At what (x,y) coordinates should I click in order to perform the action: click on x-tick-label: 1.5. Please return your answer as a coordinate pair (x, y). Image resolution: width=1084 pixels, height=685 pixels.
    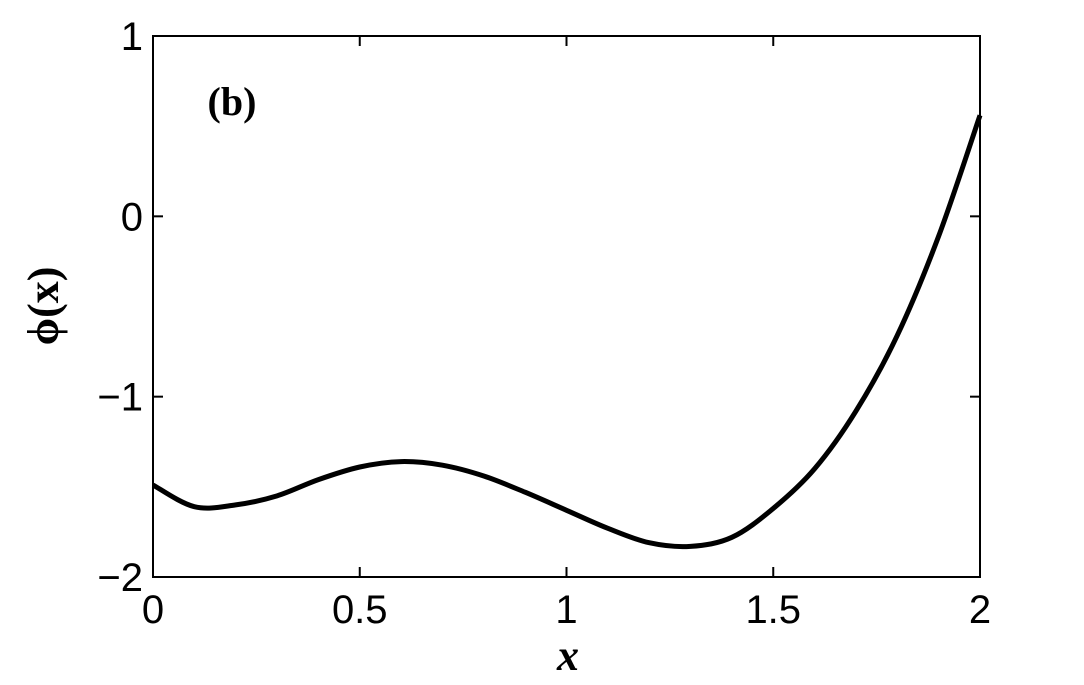
    Looking at the image, I should click on (773, 610).